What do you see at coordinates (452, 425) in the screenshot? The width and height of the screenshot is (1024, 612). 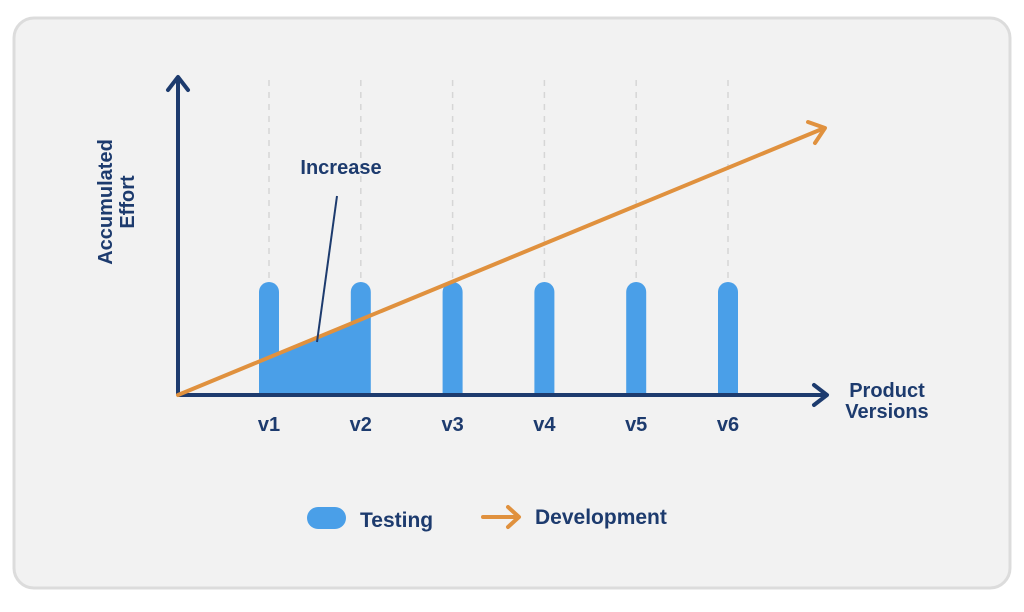 I see `version-label: v3` at bounding box center [452, 425].